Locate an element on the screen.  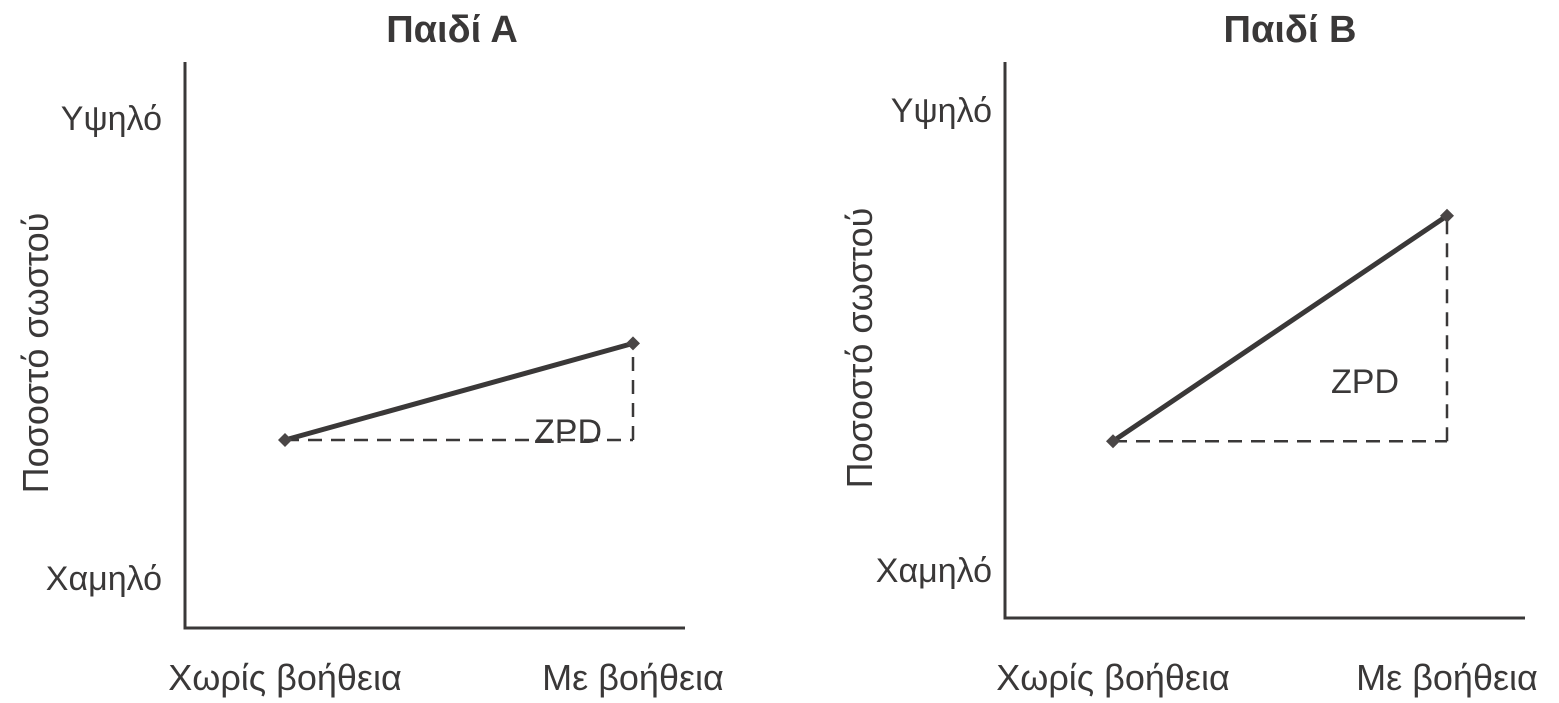
chart-title: Παιδί Α is located at coordinates (452, 30).